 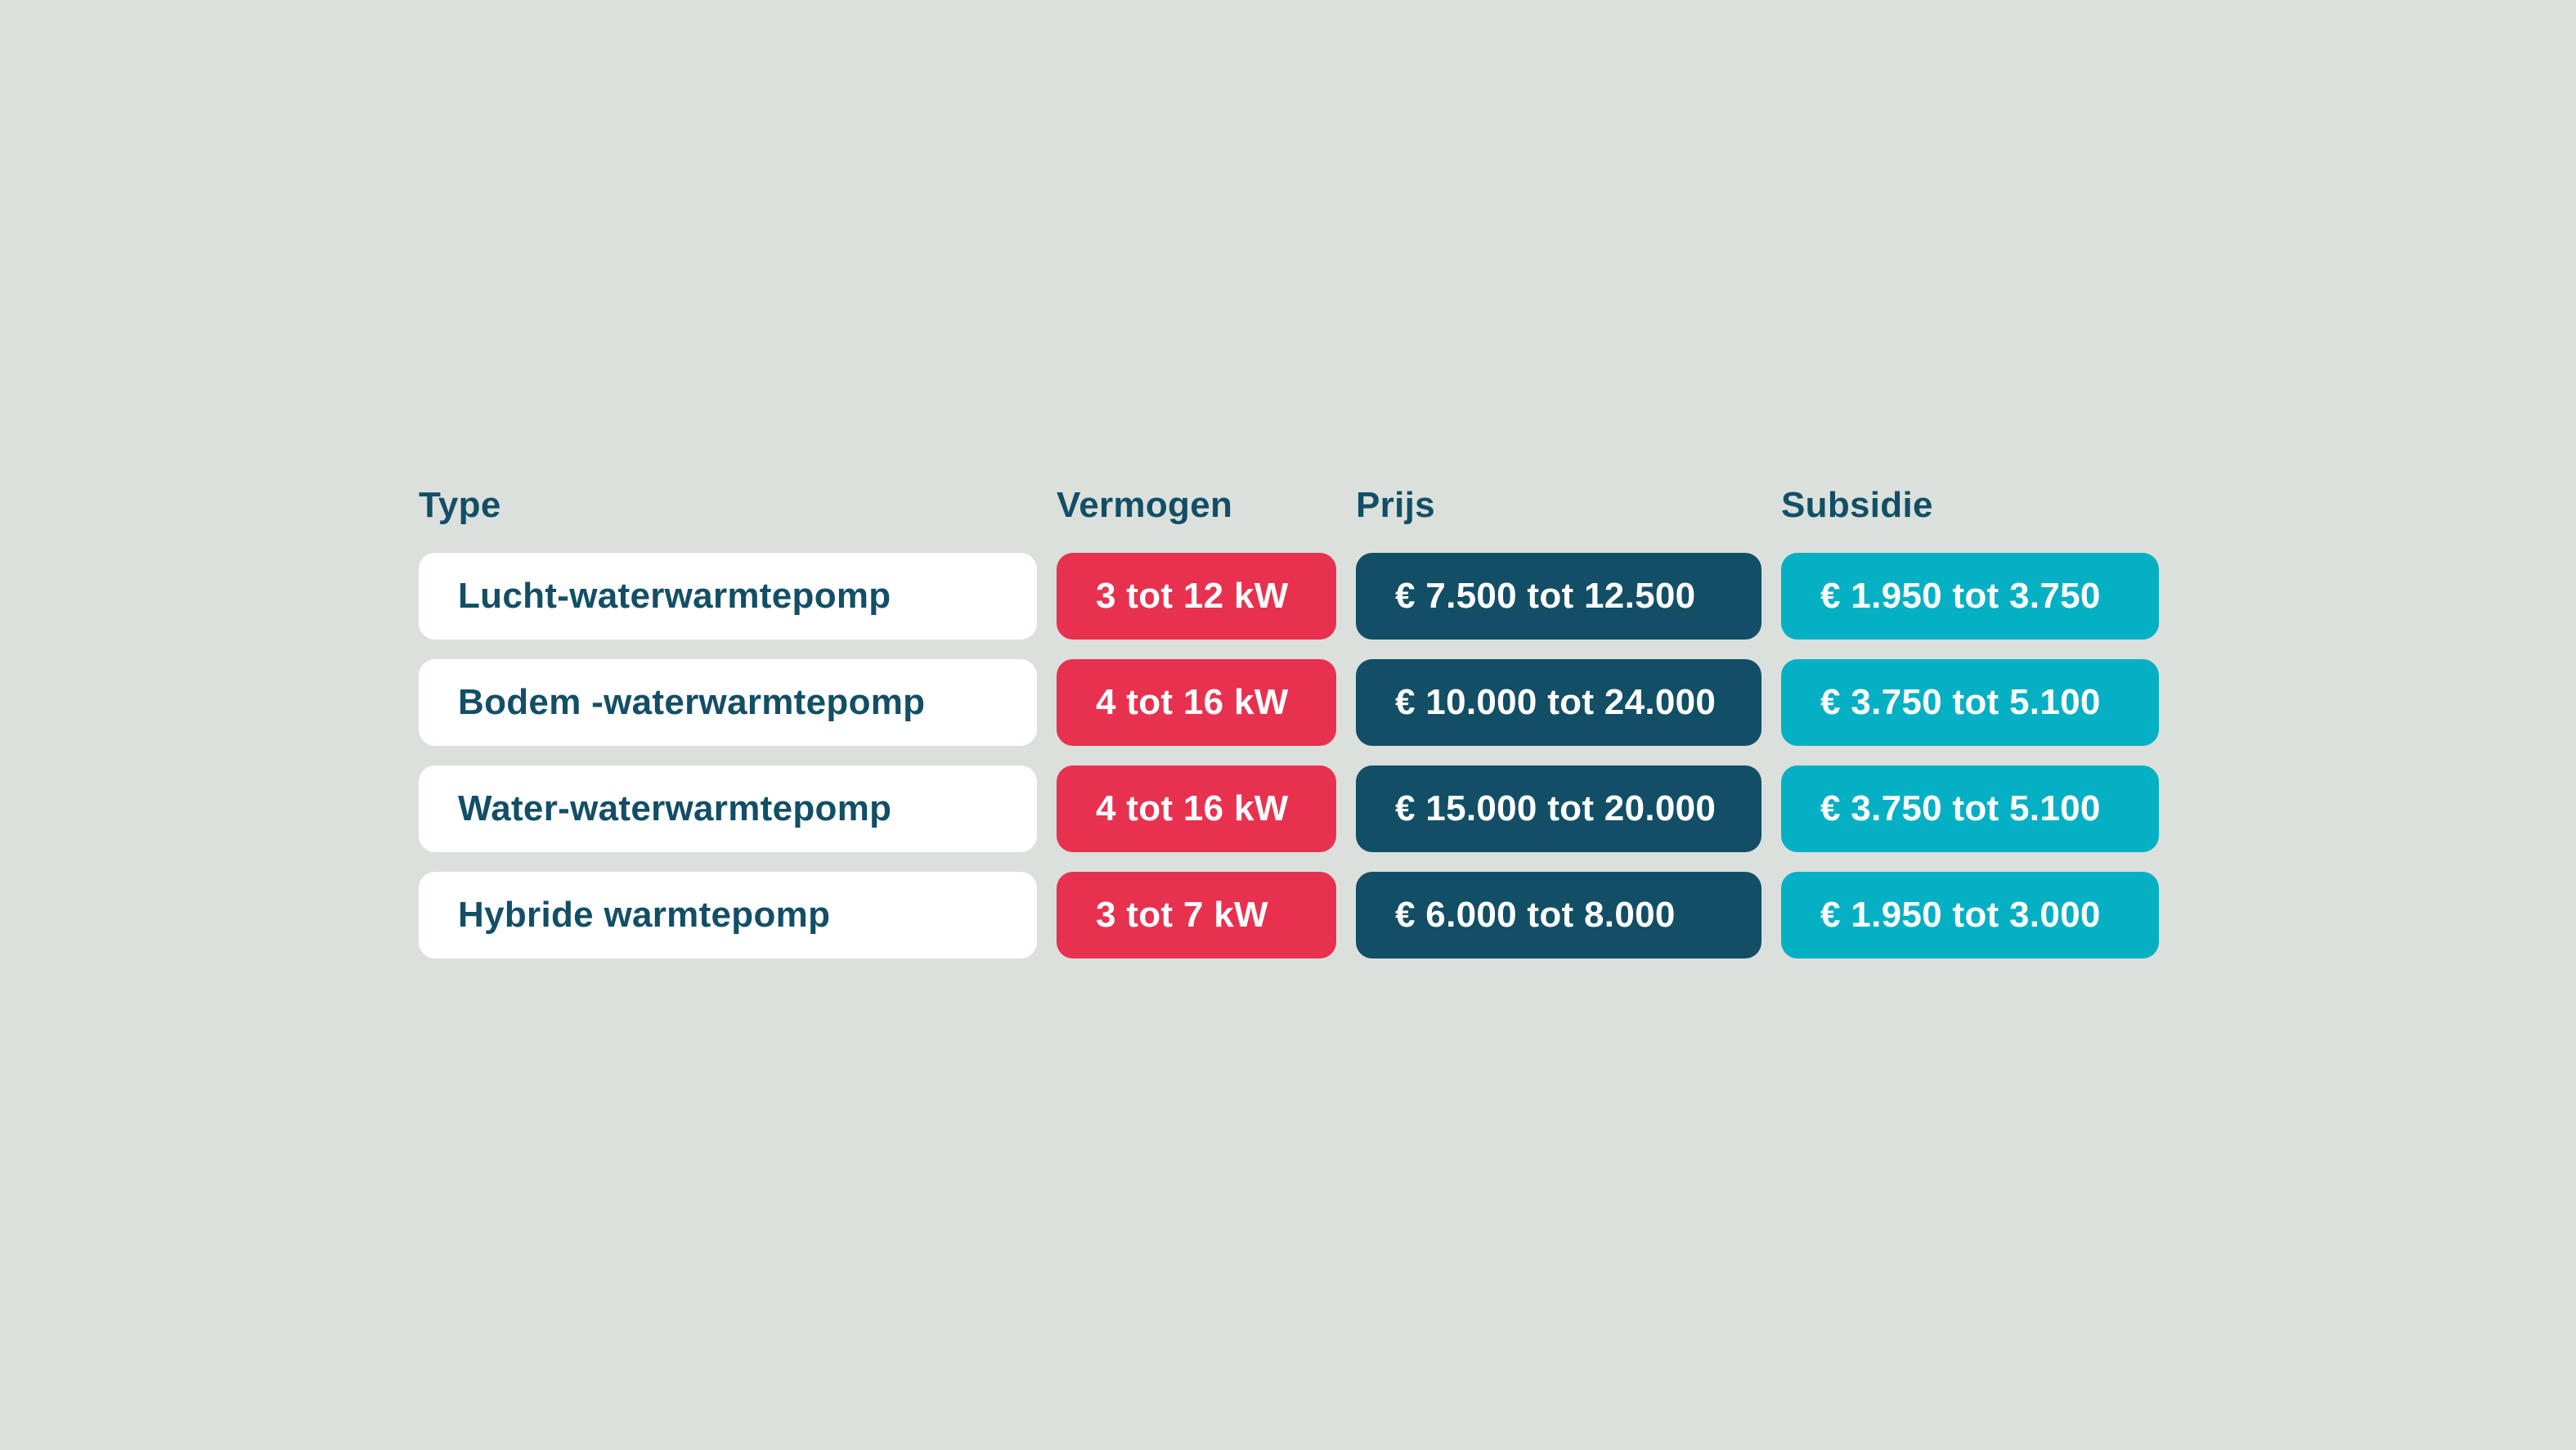 What do you see at coordinates (728, 702) in the screenshot?
I see `type-cell: Bodem -waterwarmtepomp` at bounding box center [728, 702].